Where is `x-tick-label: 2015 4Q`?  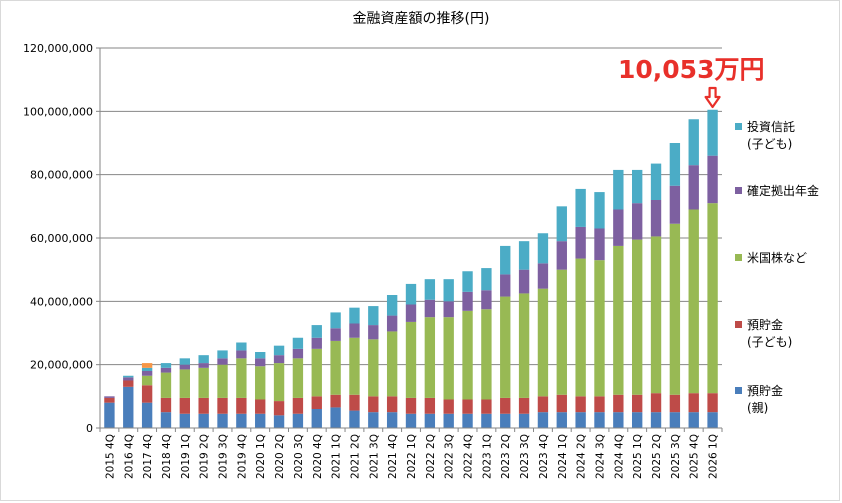
x-tick-label: 2015 4Q is located at coordinates (110, 456).